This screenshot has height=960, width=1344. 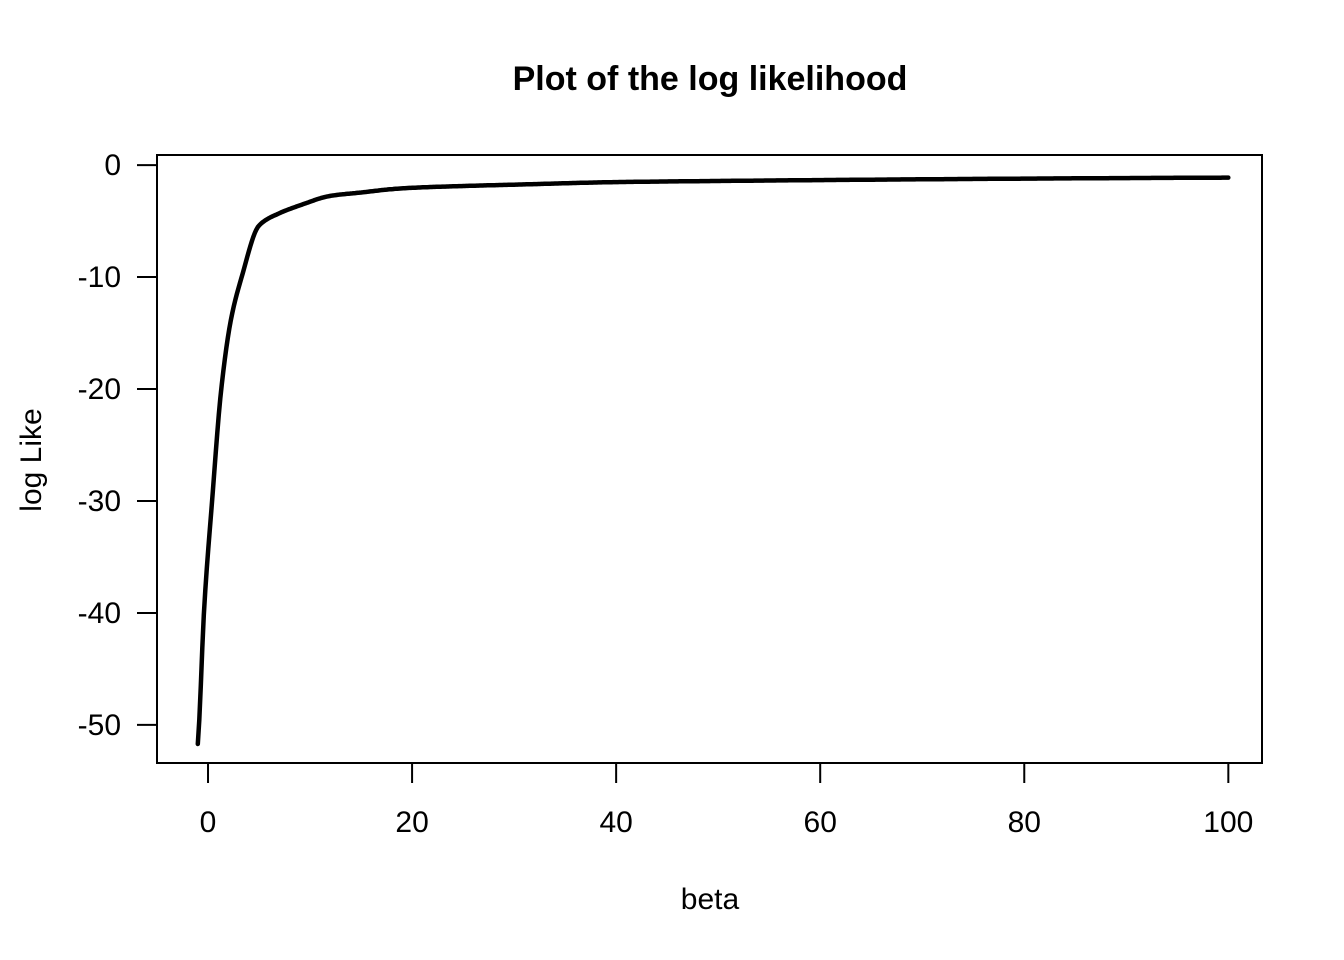 What do you see at coordinates (710, 899) in the screenshot?
I see `x-axis-label: beta` at bounding box center [710, 899].